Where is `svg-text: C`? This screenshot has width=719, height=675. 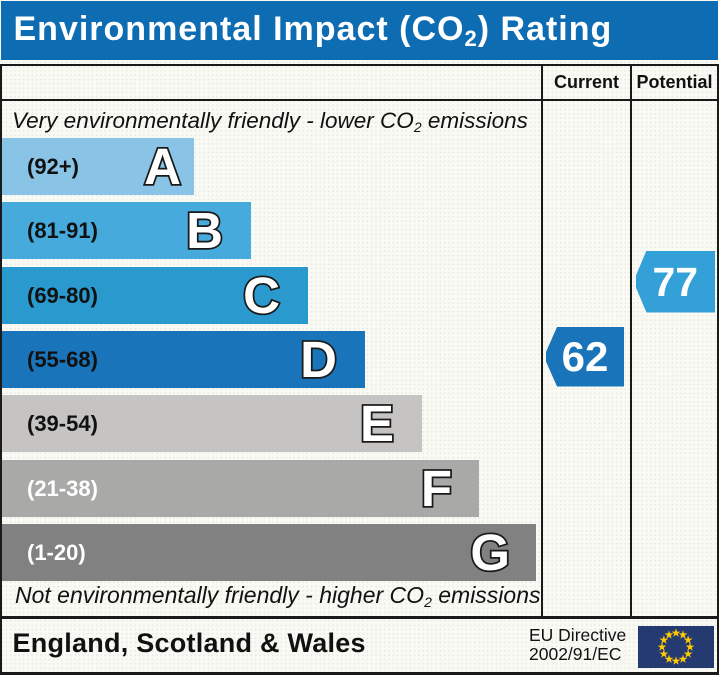
svg-text: C is located at coordinates (261, 295).